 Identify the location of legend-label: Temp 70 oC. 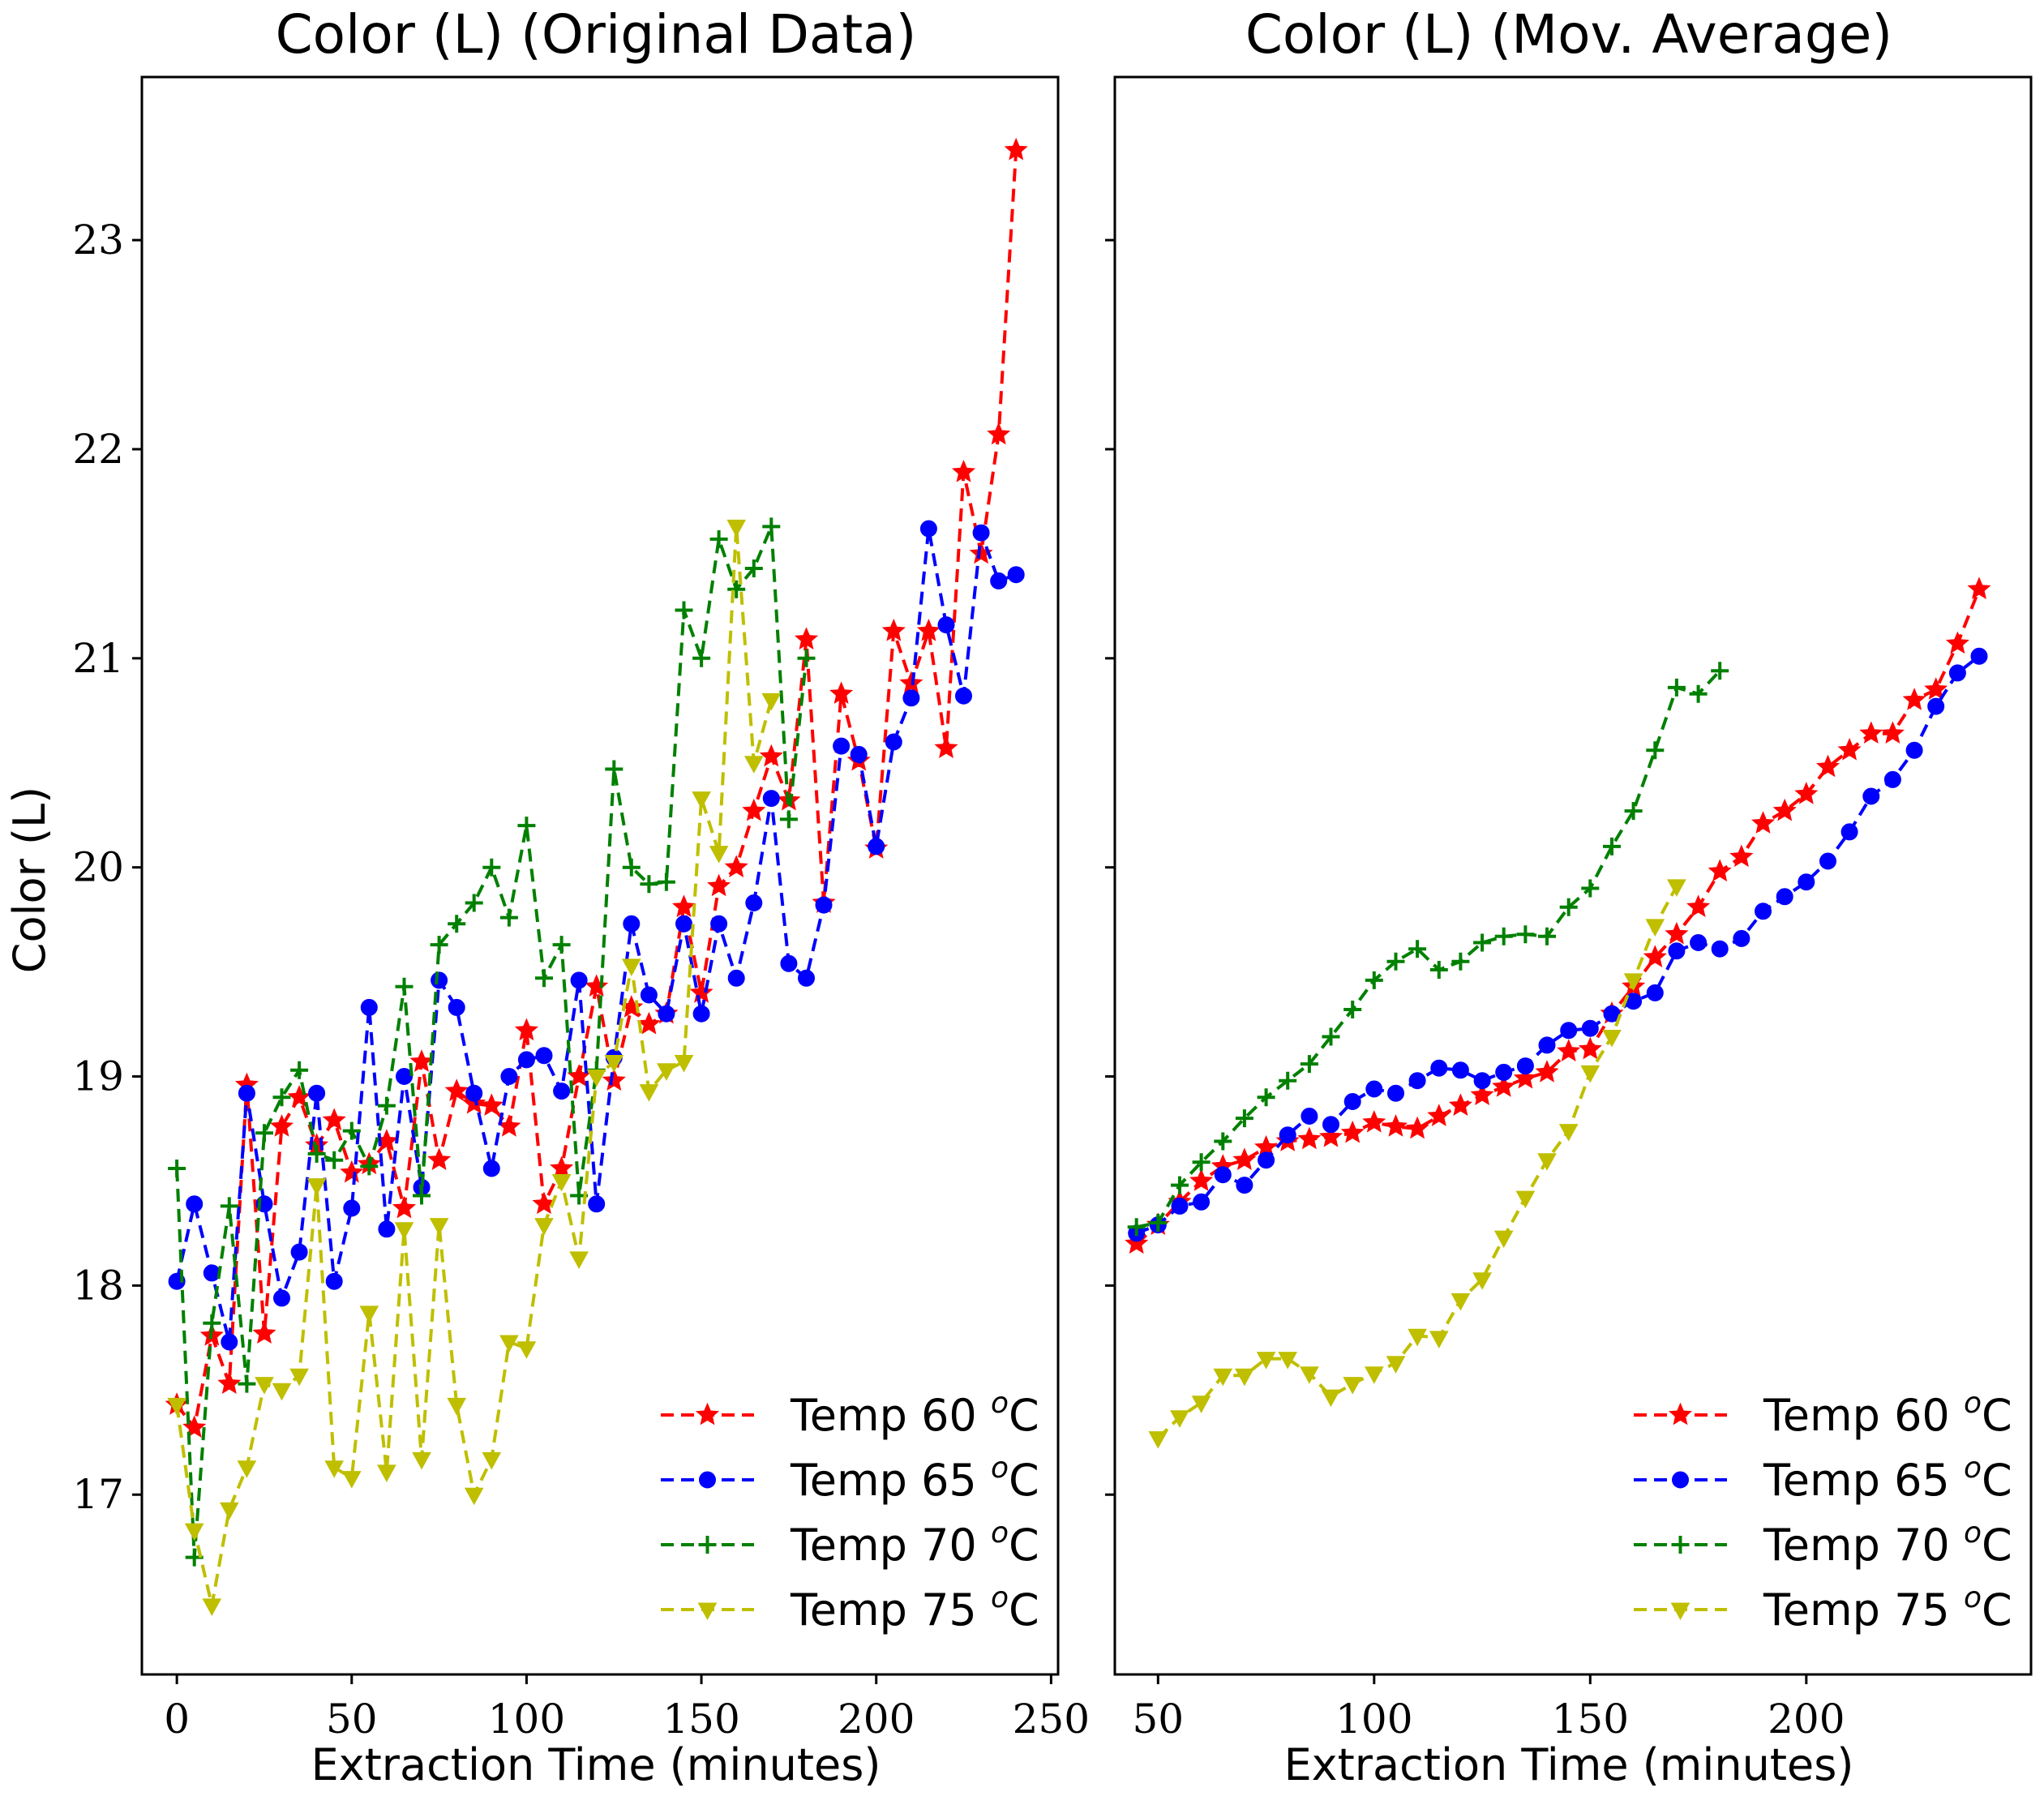
(915, 1543).